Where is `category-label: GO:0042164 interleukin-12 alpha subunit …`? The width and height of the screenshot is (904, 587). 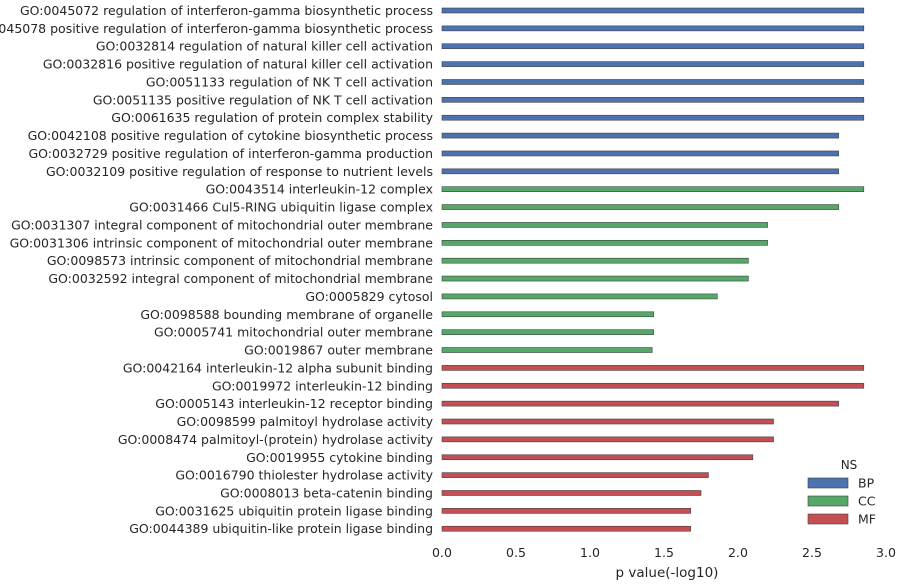
category-label: GO:0042164 interleukin-12 alpha subunit … is located at coordinates (278, 367).